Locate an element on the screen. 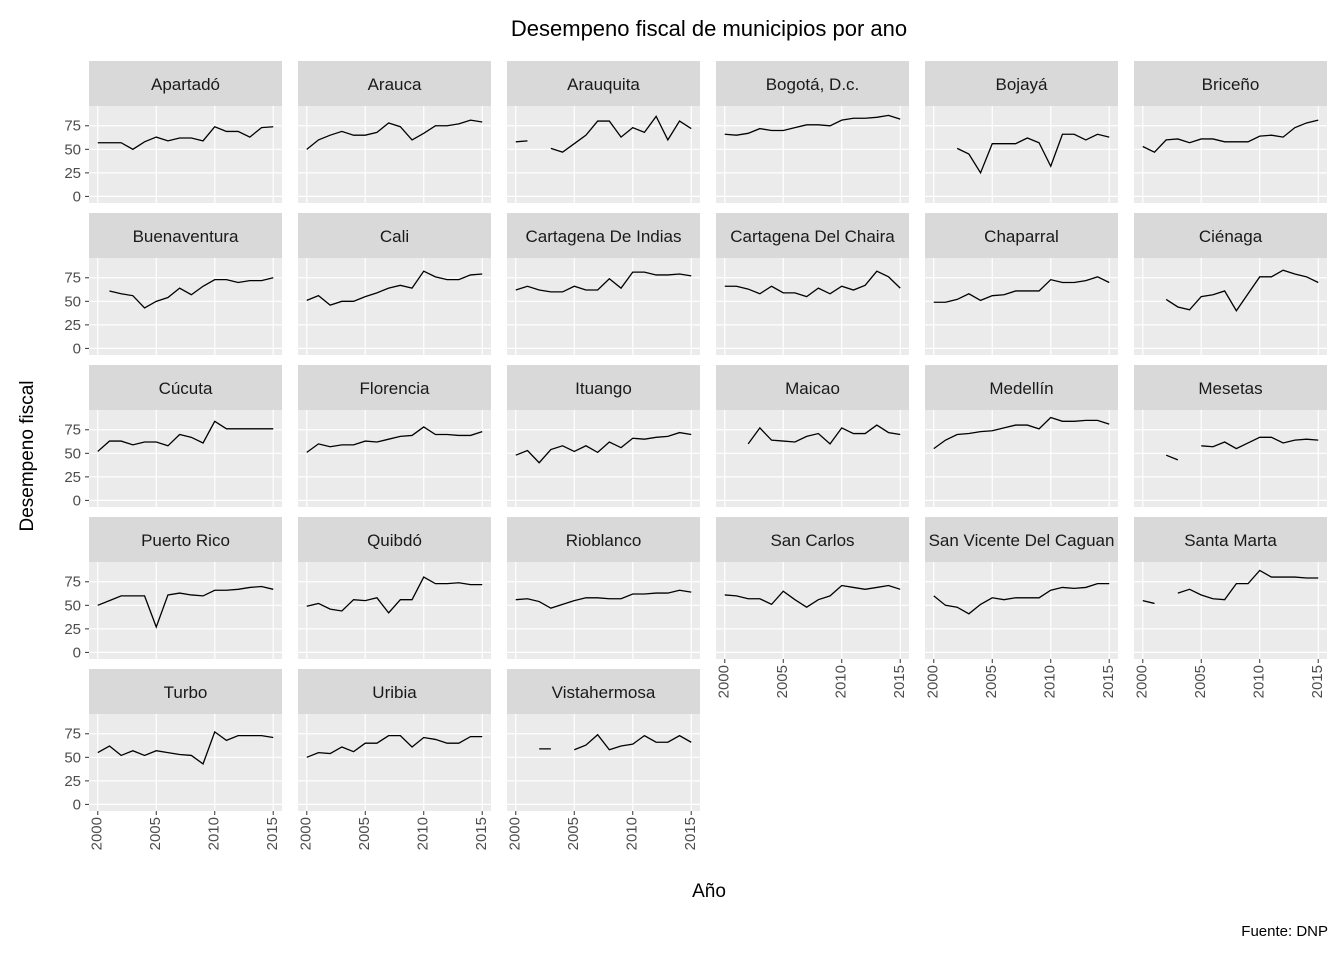 The height and width of the screenshot is (960, 1344). facet-panel: Vistahermosa 2000 2005 2010 2015 is located at coordinates (603, 759).